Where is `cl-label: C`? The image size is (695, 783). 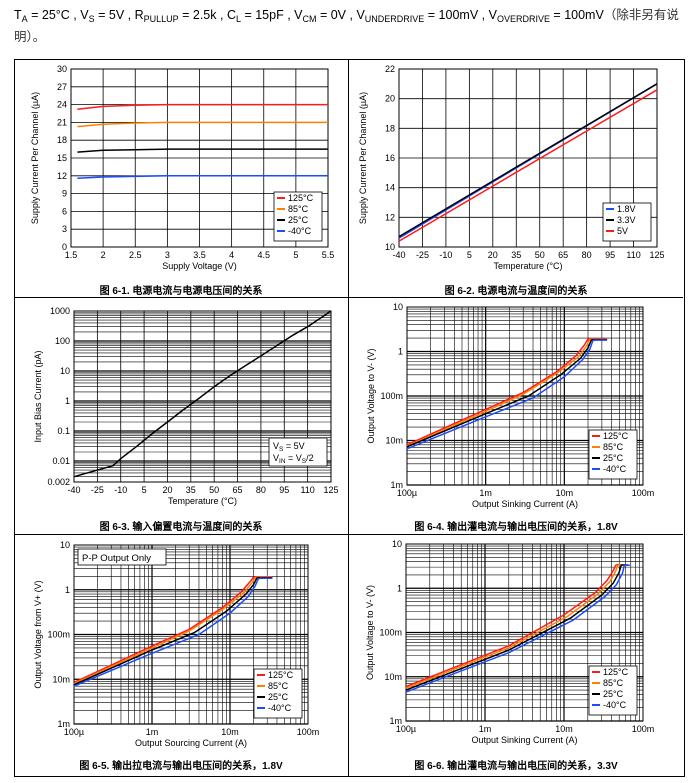 cl-label: C is located at coordinates (231, 15).